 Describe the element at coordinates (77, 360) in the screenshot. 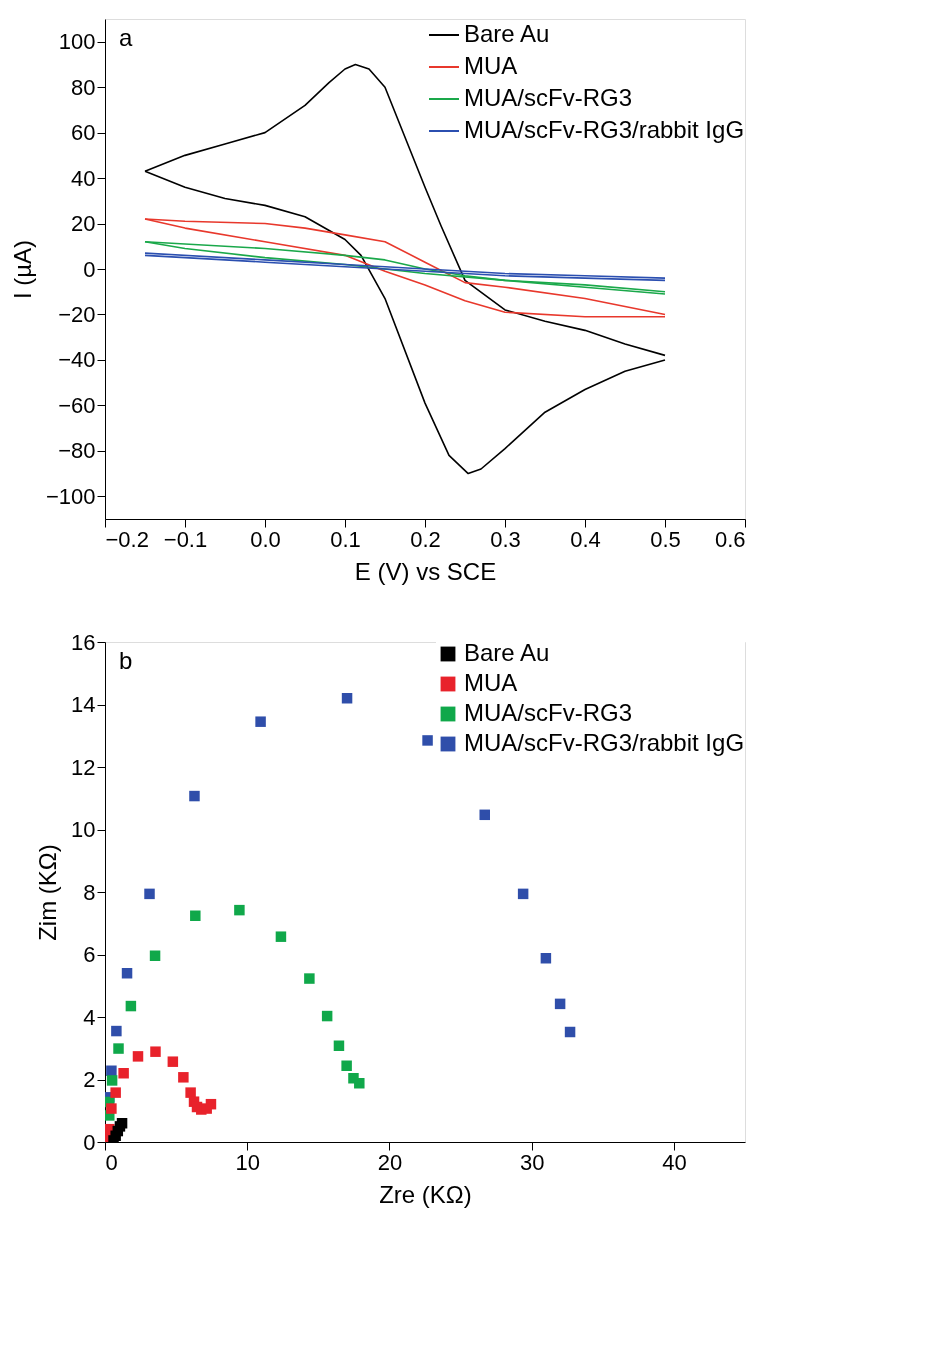

I see `y-tick-label: −40` at that location.